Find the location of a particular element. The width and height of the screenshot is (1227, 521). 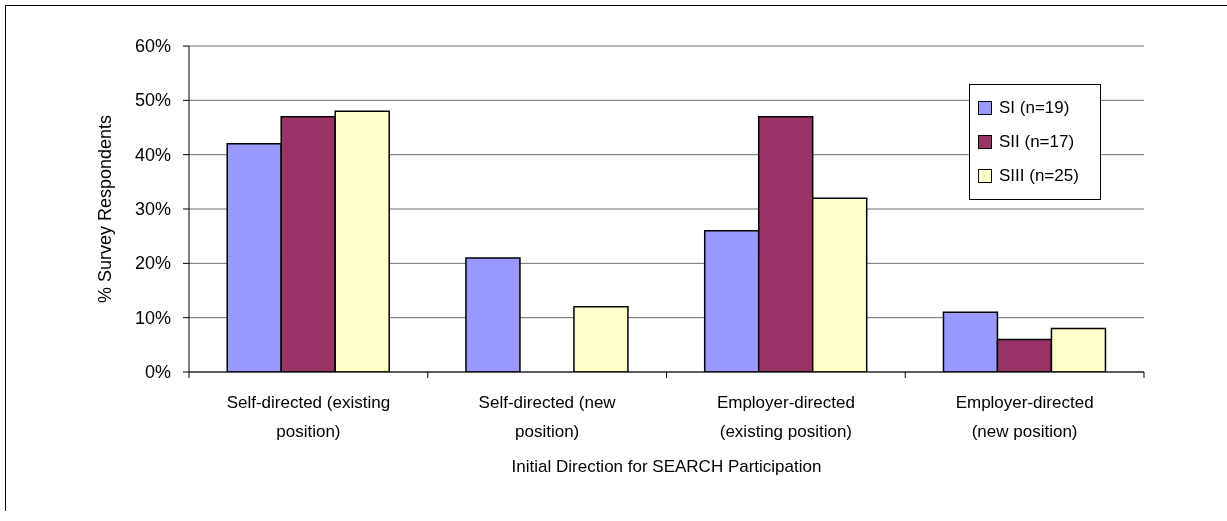

y-tick-label: 0% is located at coordinates (157, 372).